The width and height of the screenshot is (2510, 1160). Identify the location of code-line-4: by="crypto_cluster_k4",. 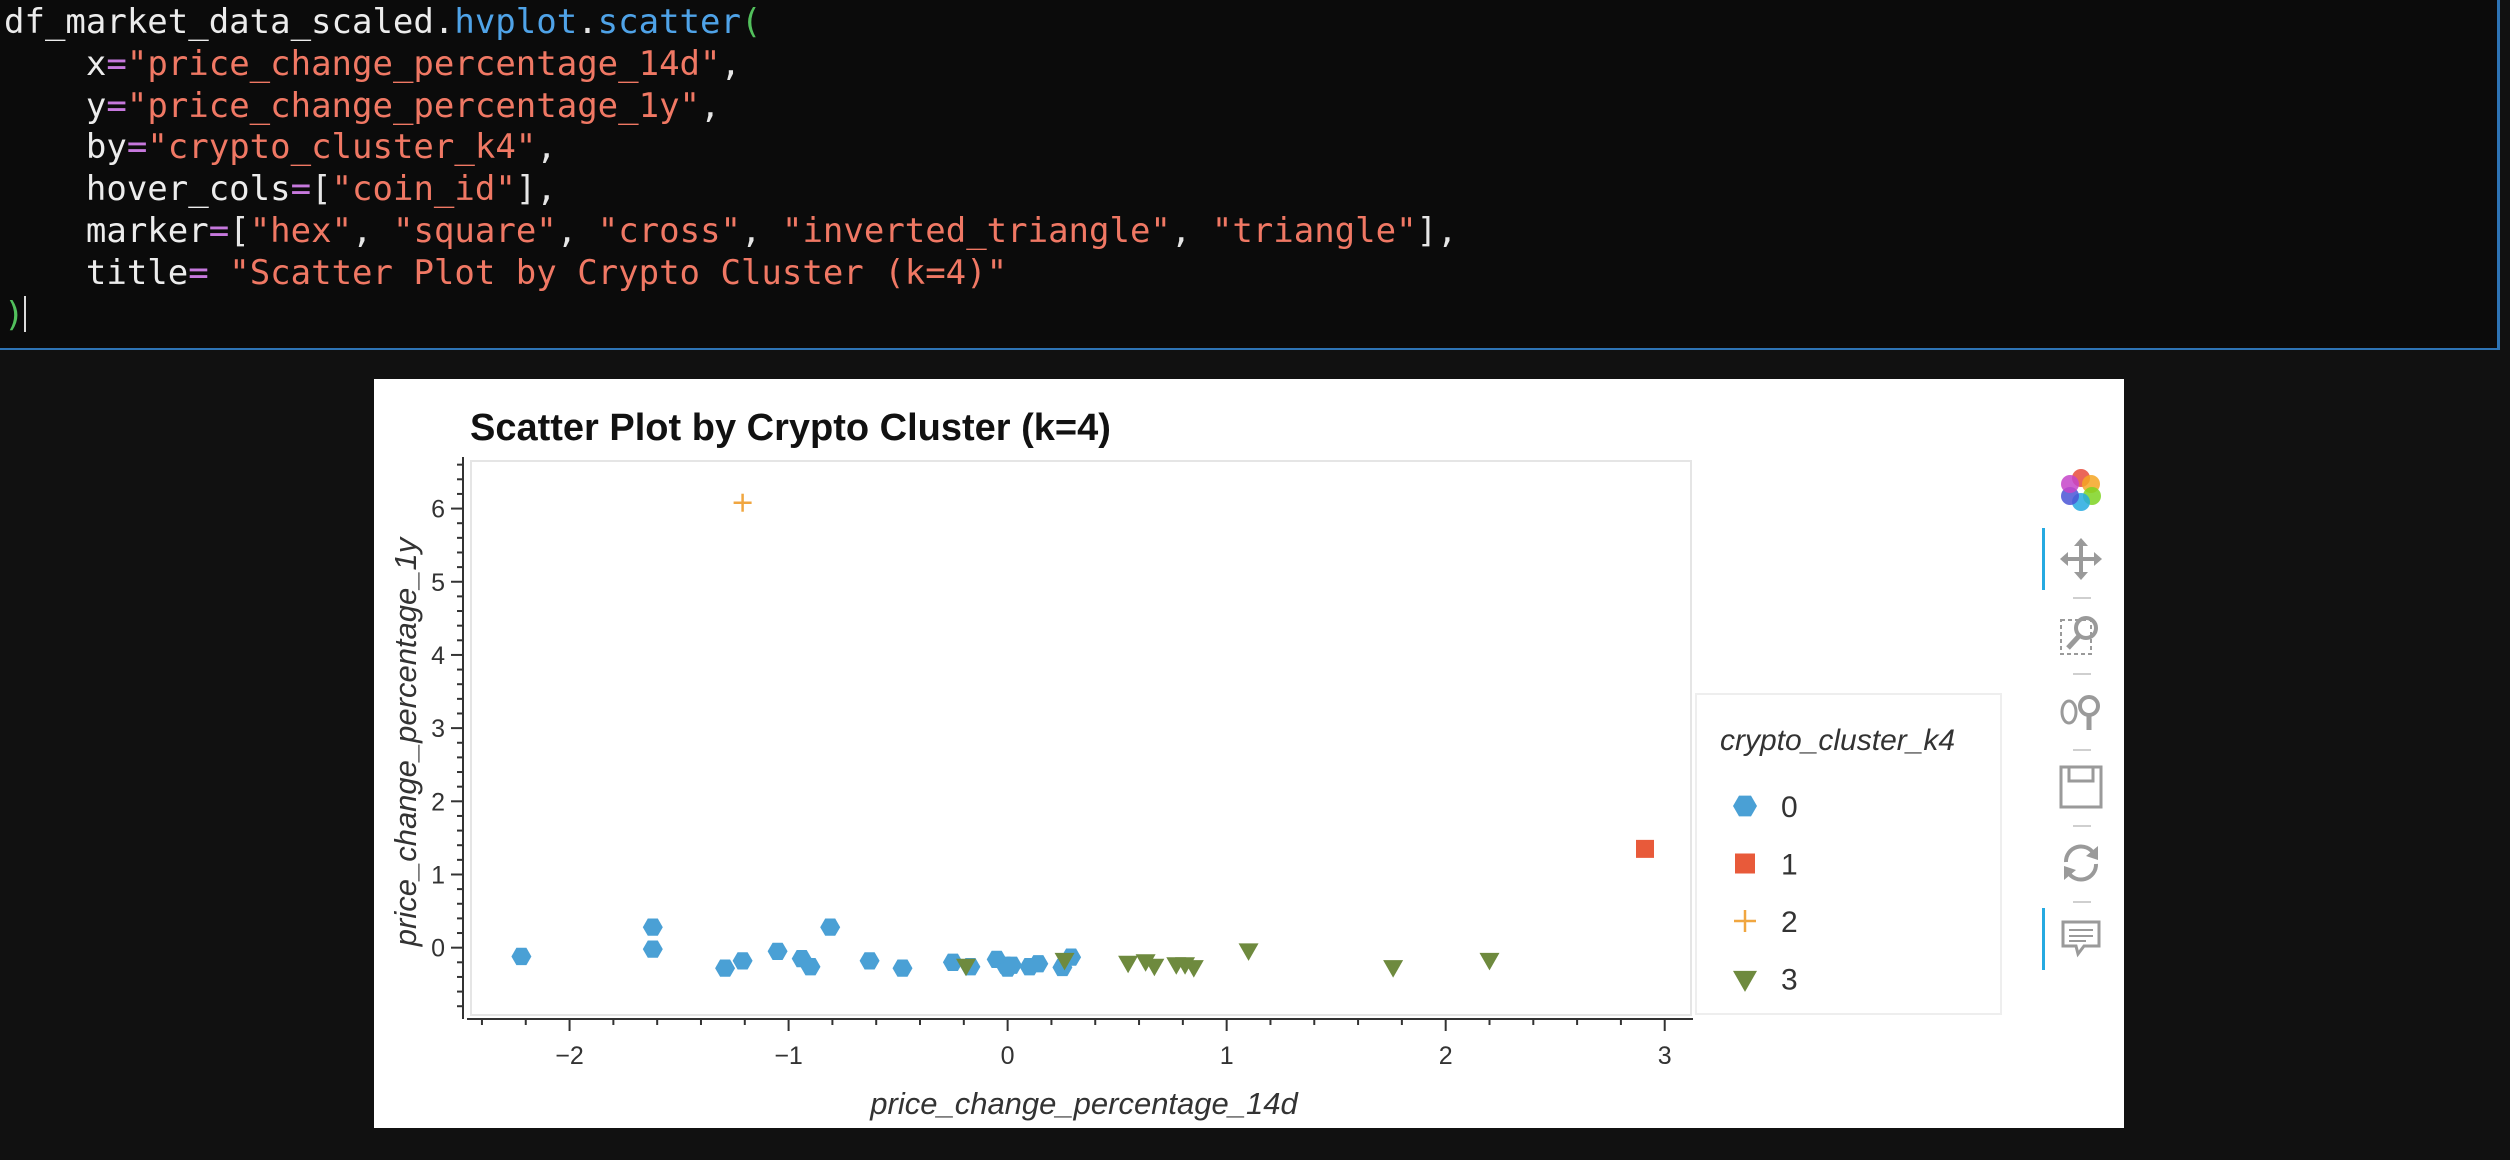
(280, 147).